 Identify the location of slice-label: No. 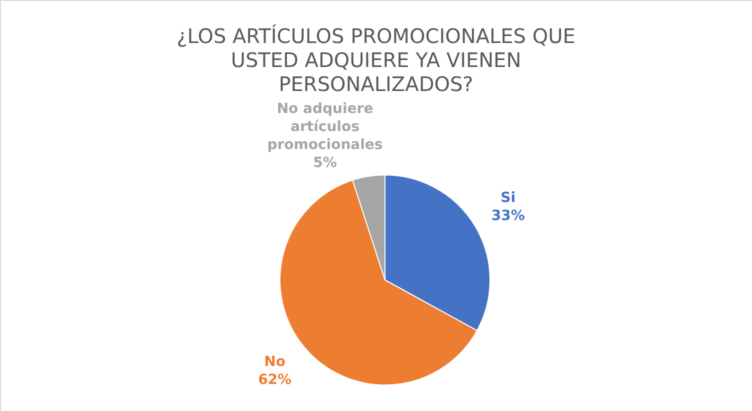
(275, 362).